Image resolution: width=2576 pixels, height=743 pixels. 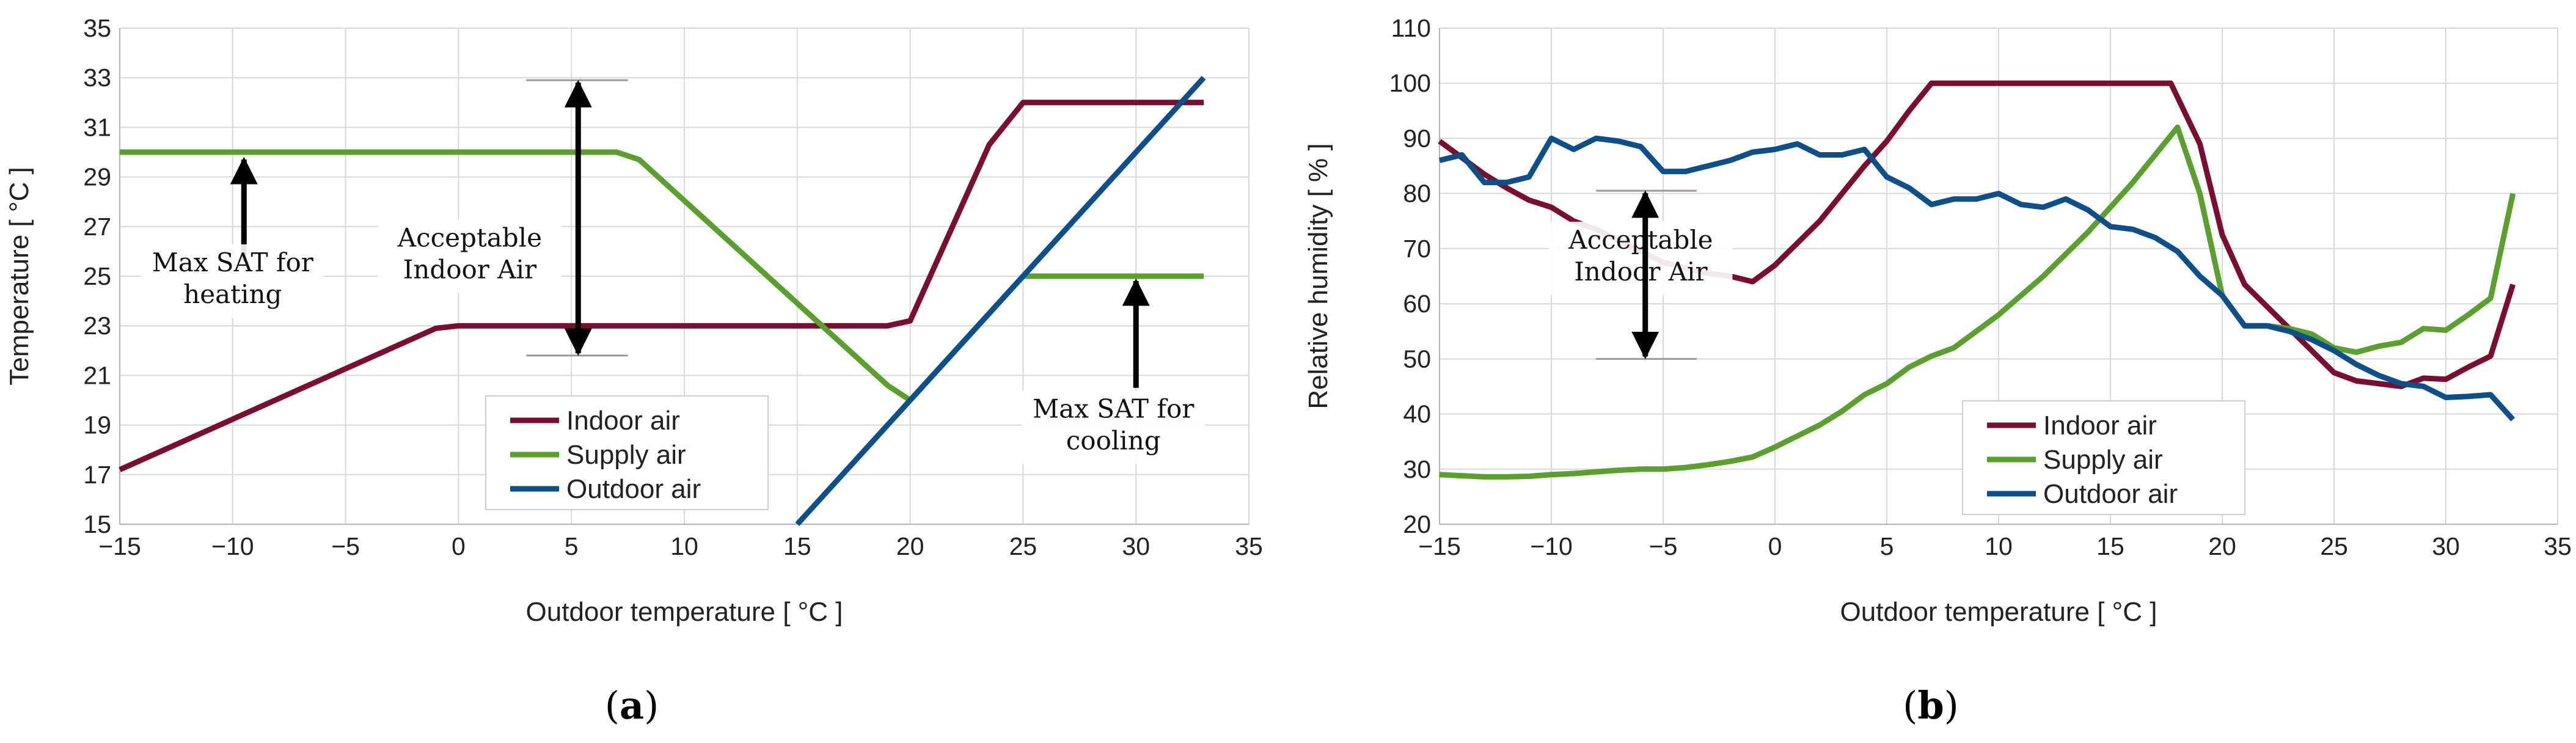 What do you see at coordinates (97, 78) in the screenshot?
I see `y-tick-label: 33` at bounding box center [97, 78].